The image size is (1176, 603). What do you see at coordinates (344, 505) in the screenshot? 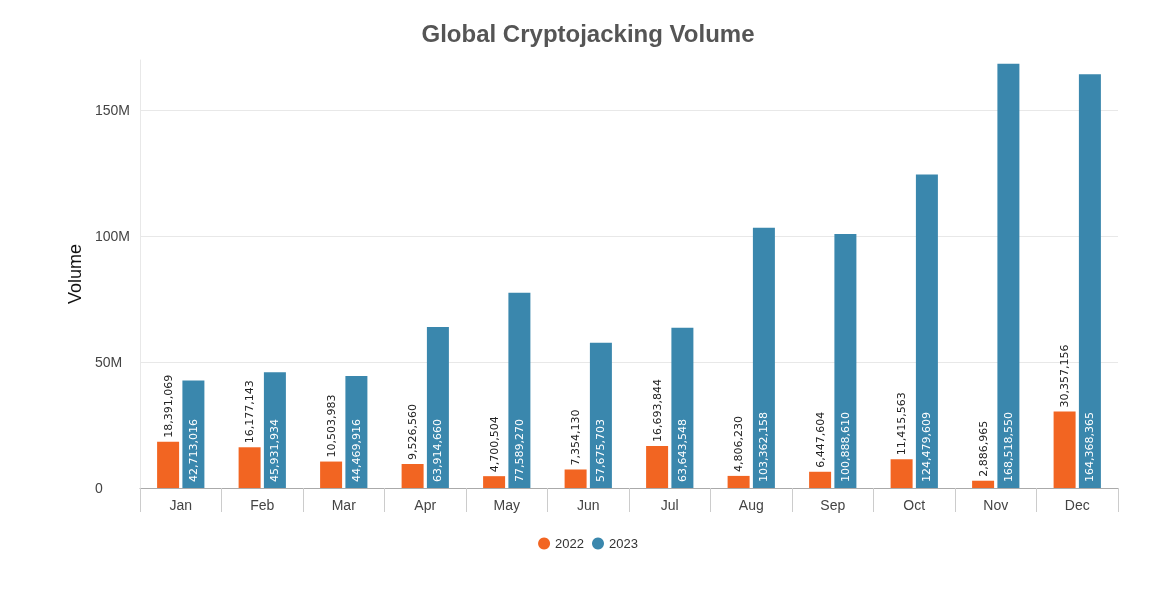
I see `x-tick-label: Mar` at bounding box center [344, 505].